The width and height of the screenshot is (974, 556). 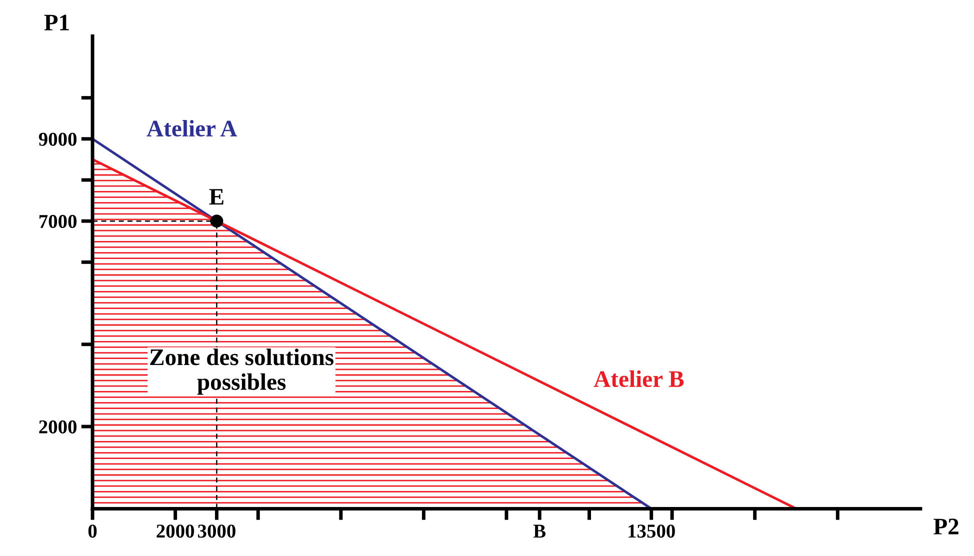 What do you see at coordinates (92, 531) in the screenshot?
I see `x-tick-label: 0` at bounding box center [92, 531].